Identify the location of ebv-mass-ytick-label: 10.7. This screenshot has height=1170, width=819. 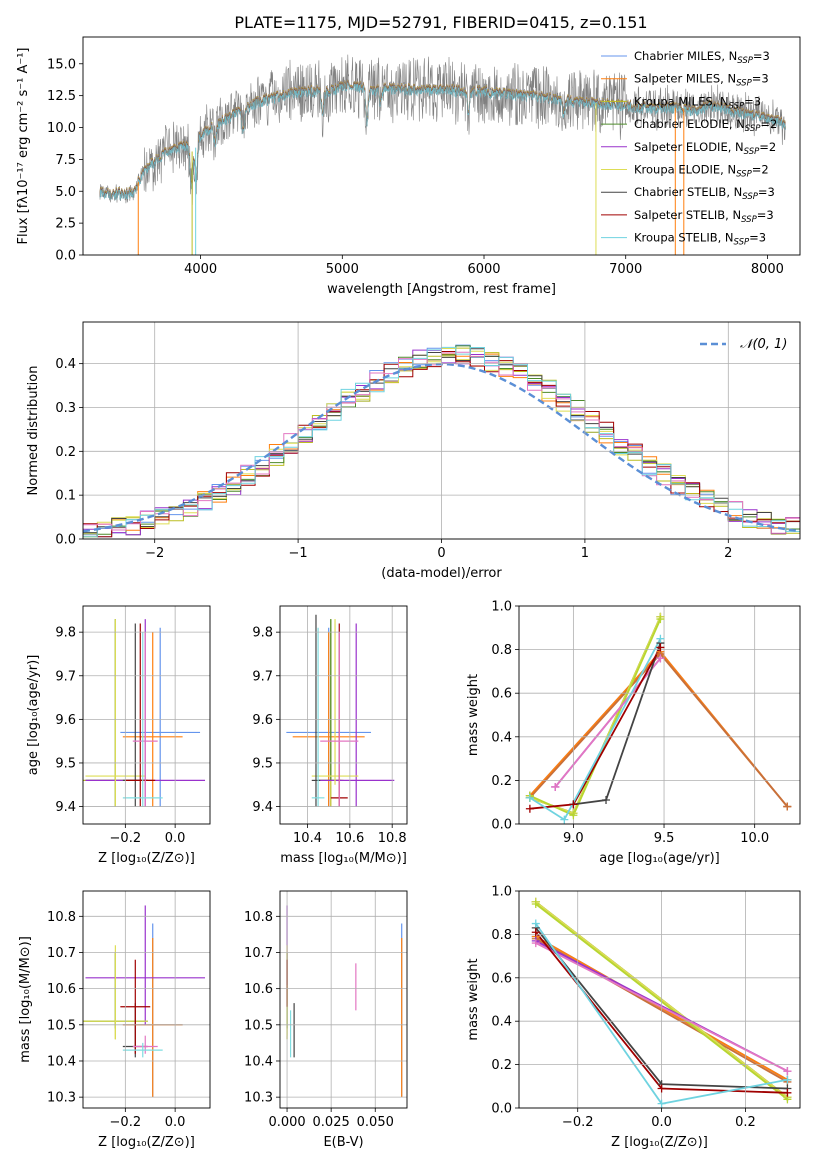
(258, 953).